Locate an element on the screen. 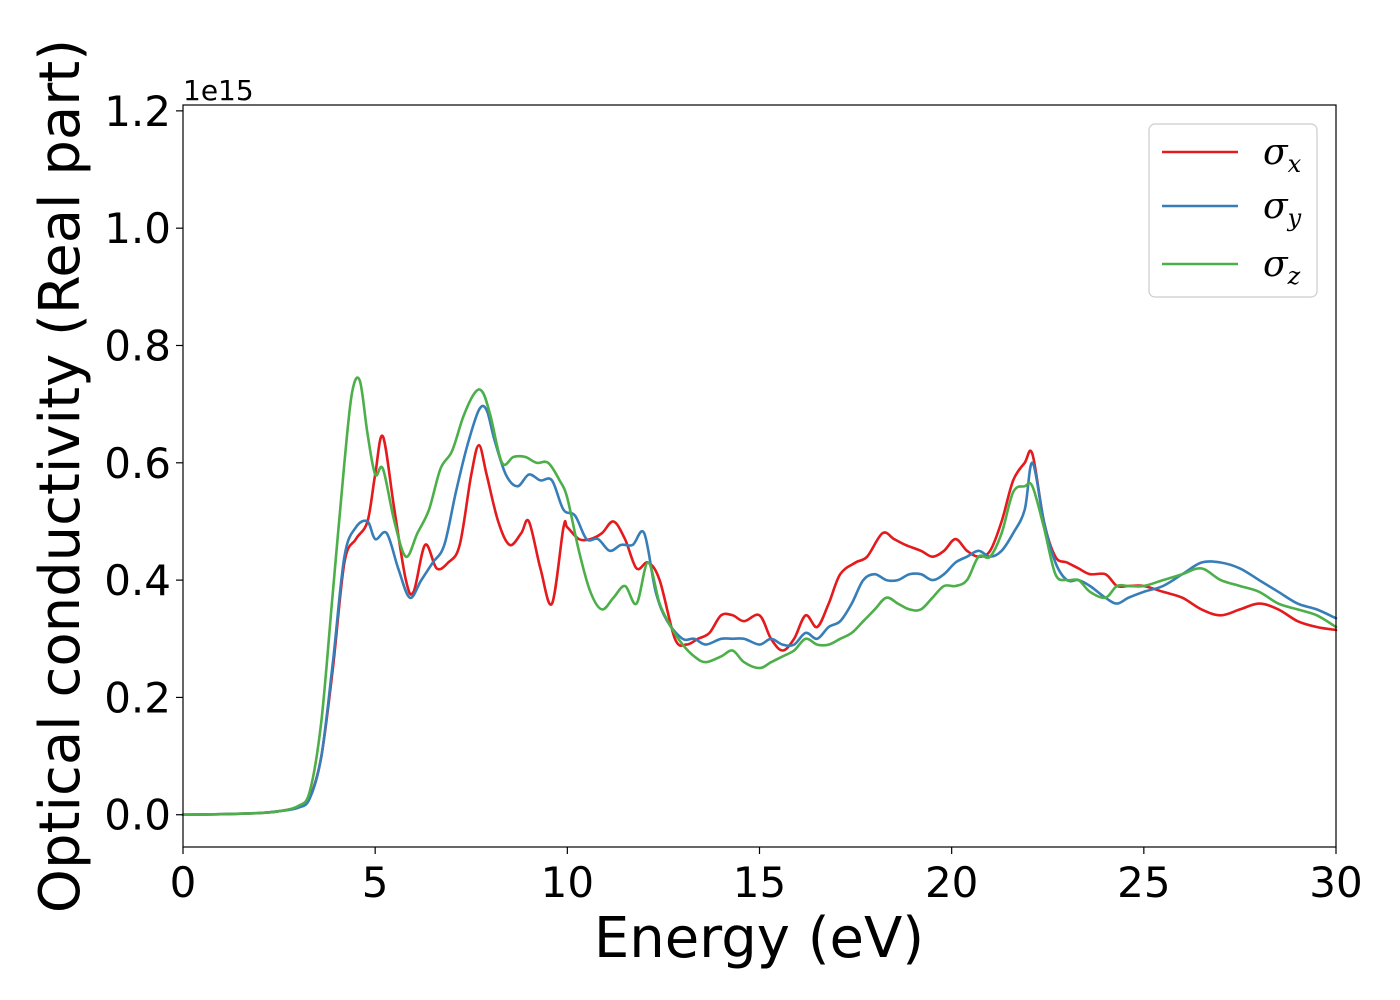 The height and width of the screenshot is (1000, 1400). x-tick-label: 0 is located at coordinates (183, 882).